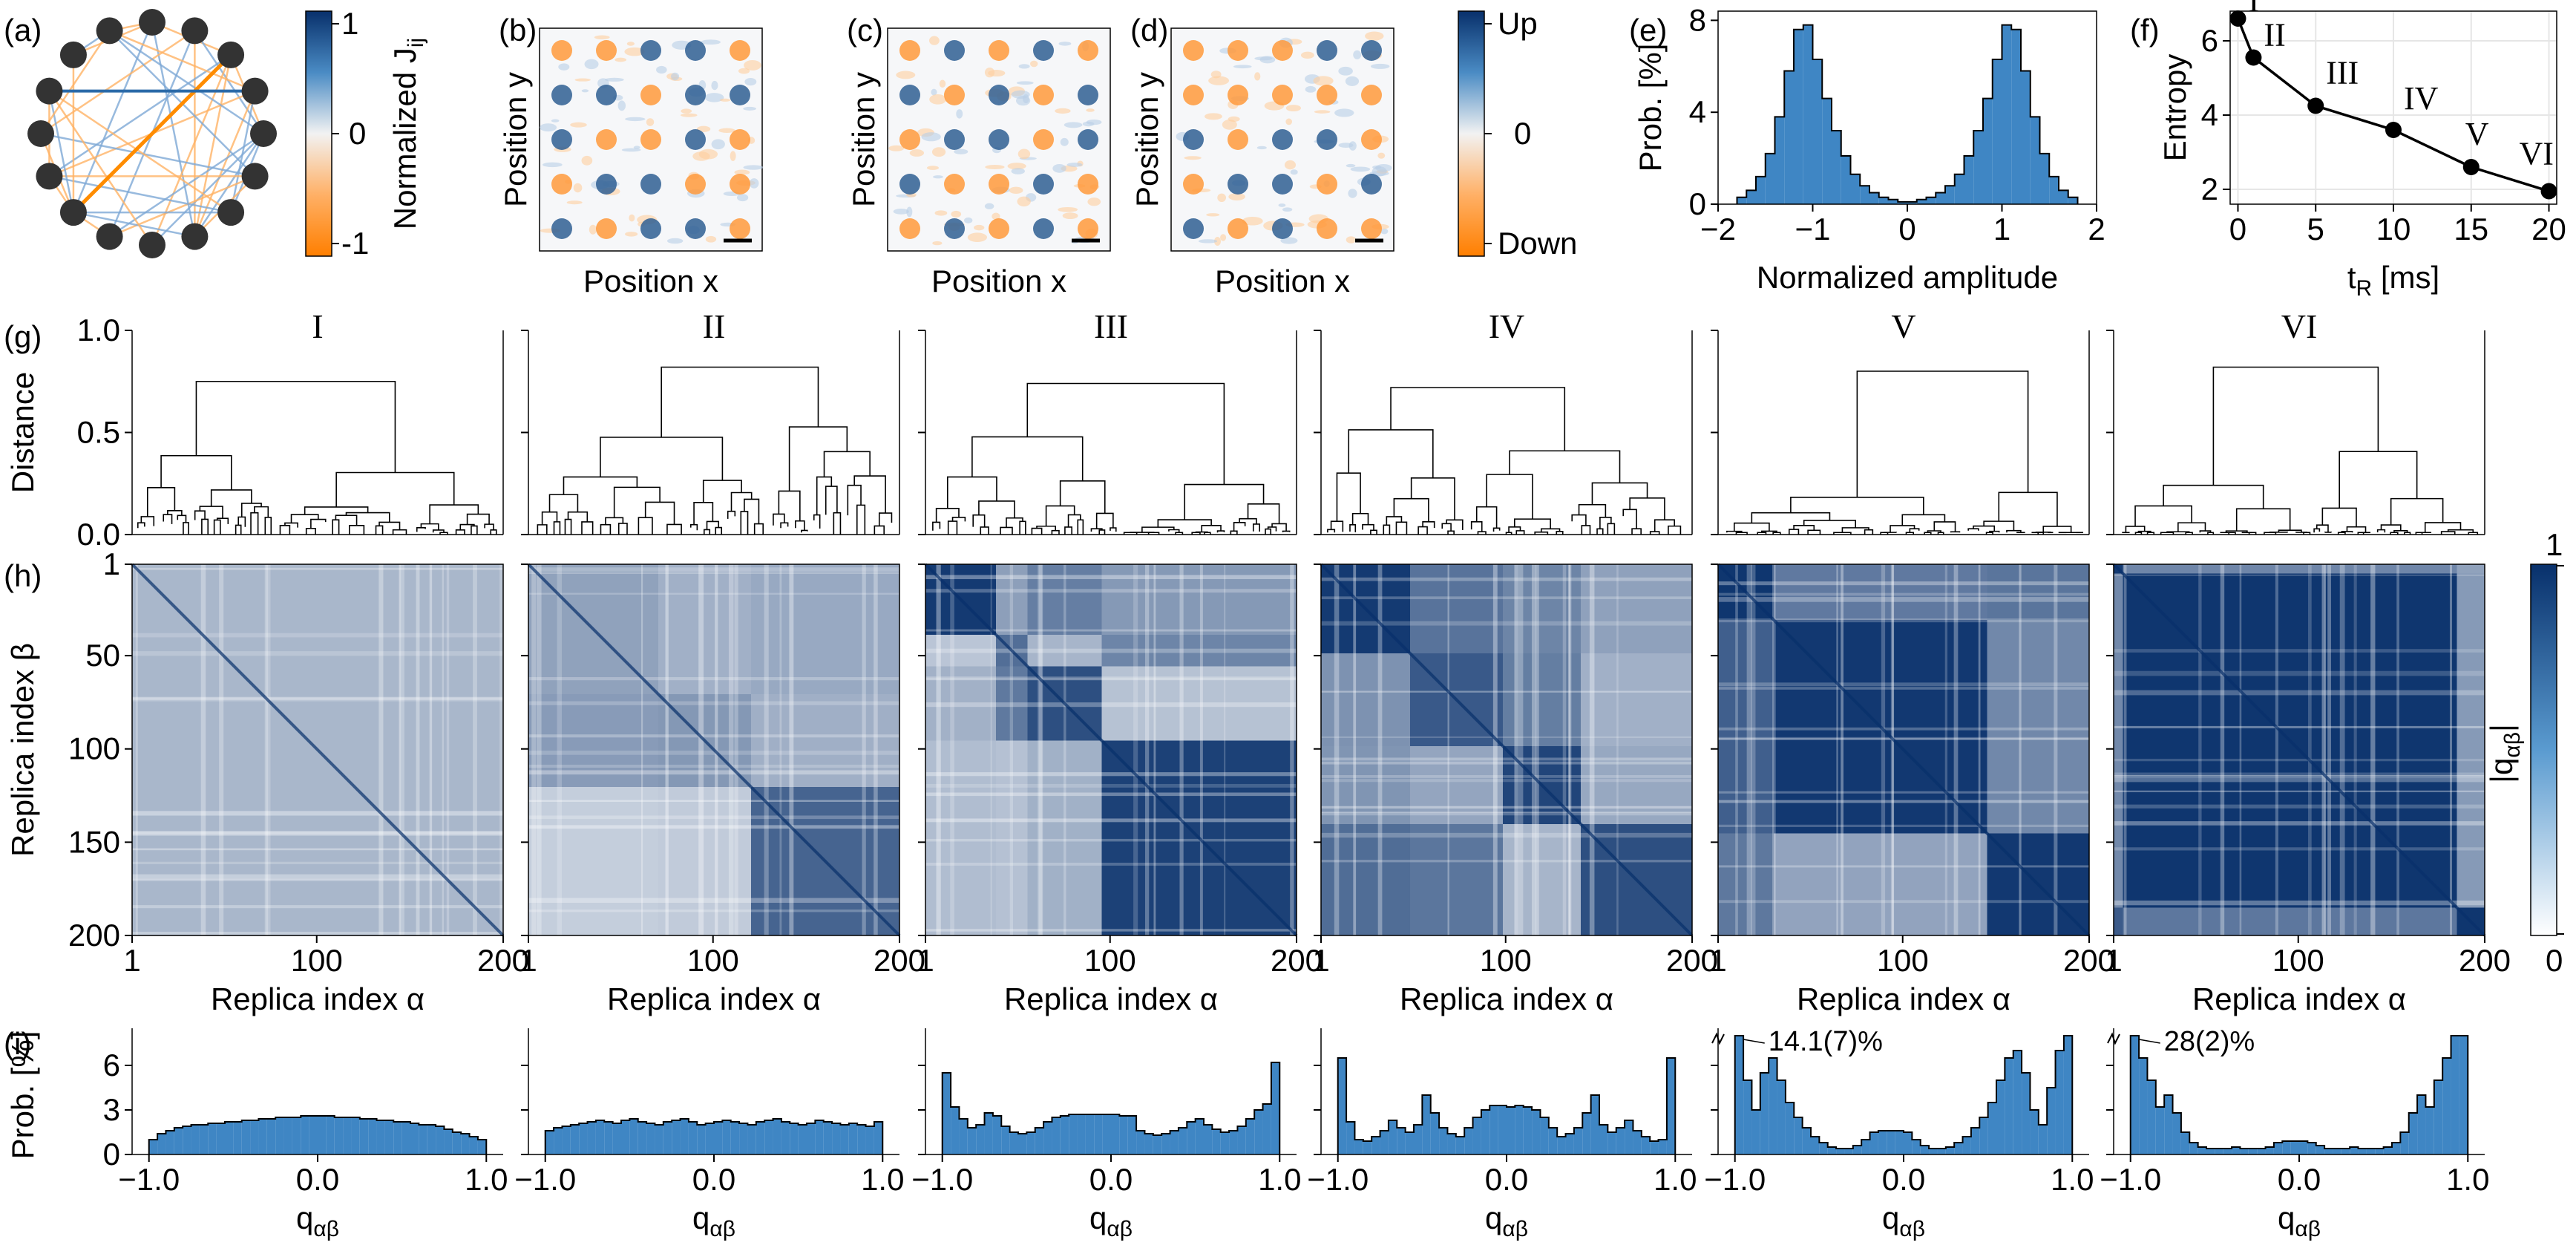 The image size is (2576, 1251). I want to click on dendrogram-panel: 0.0 0.5 1.0 I, so click(290, 429).